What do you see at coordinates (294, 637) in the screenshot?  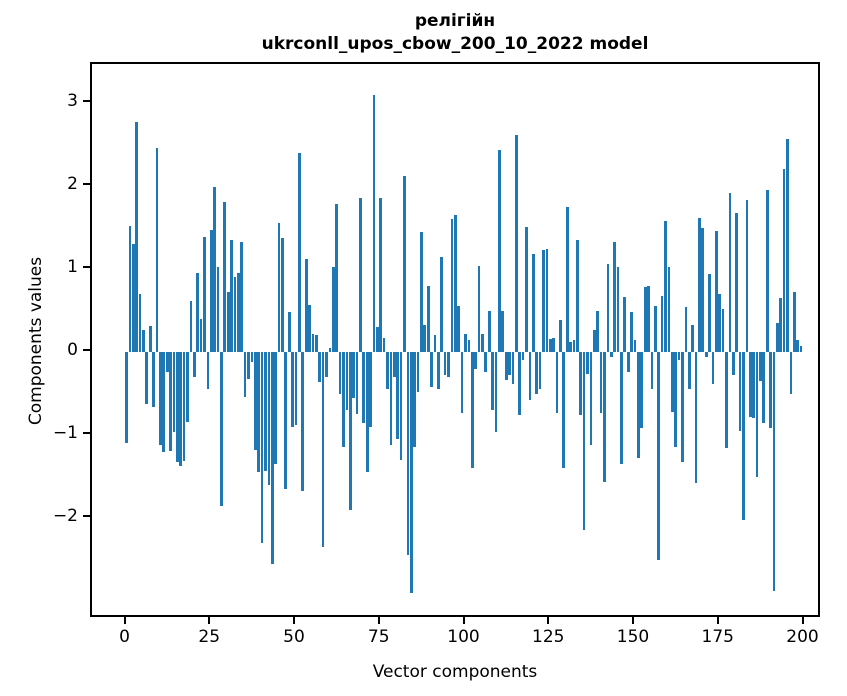 I see `x-tick-label: 50` at bounding box center [294, 637].